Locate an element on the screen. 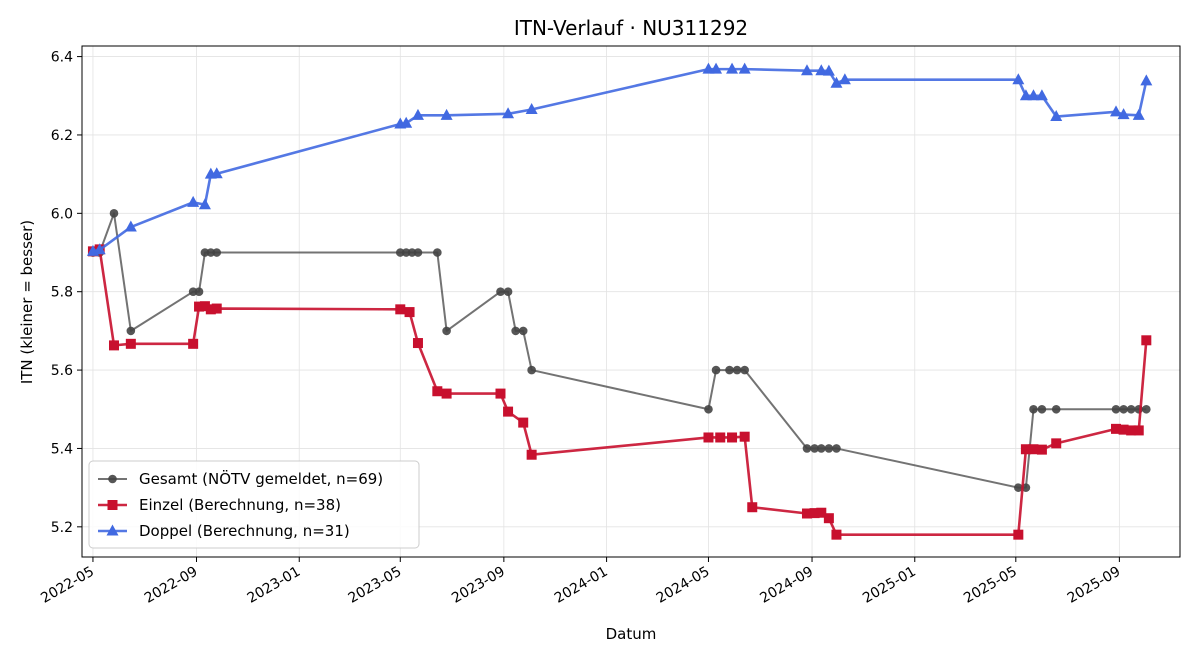 Image resolution: width=1200 pixels, height=660 pixels. y-tick-label: 6.0 is located at coordinates (62, 214).